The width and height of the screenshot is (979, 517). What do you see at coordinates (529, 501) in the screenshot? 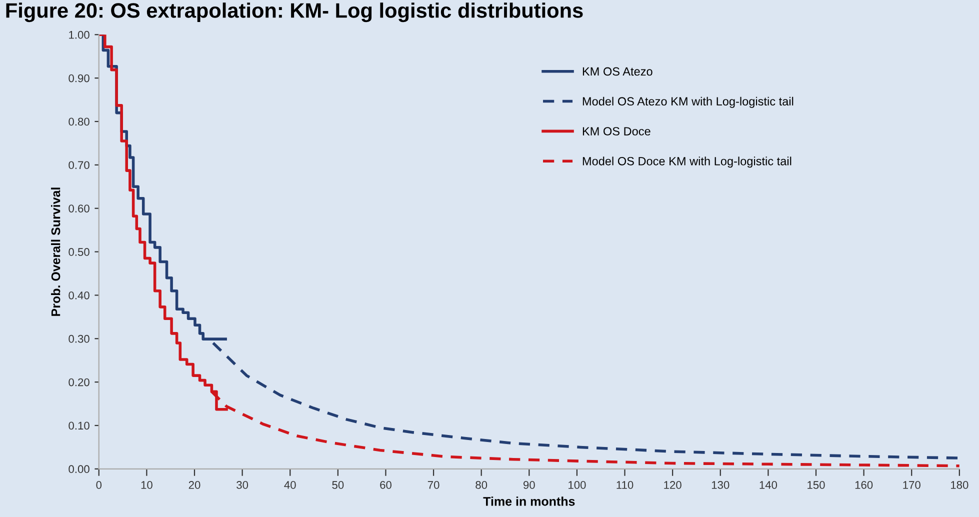
I see `x-axis-title: Time in months` at bounding box center [529, 501].